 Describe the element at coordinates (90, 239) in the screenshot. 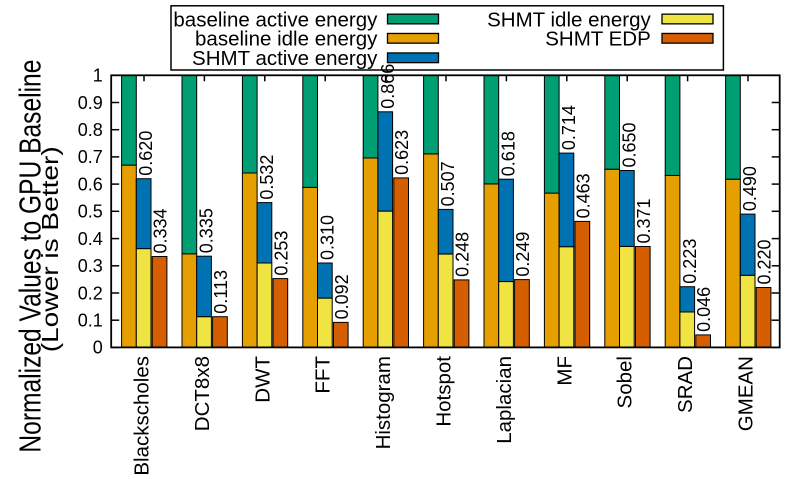

I see `svg-text: 0.4` at that location.